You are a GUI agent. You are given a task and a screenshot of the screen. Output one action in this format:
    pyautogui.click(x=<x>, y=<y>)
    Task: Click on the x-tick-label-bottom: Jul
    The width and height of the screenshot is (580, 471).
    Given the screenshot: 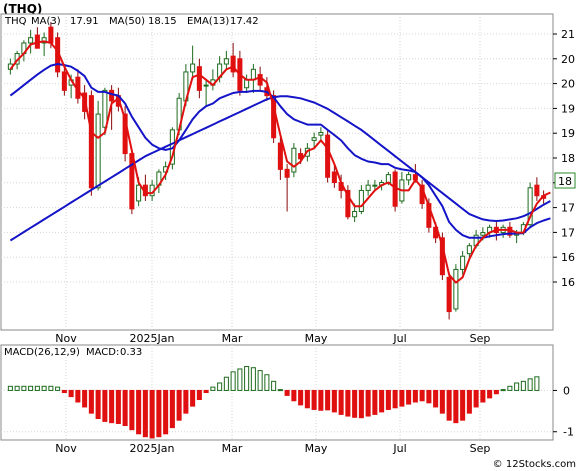 What is the action you would take?
    pyautogui.click(x=399, y=448)
    